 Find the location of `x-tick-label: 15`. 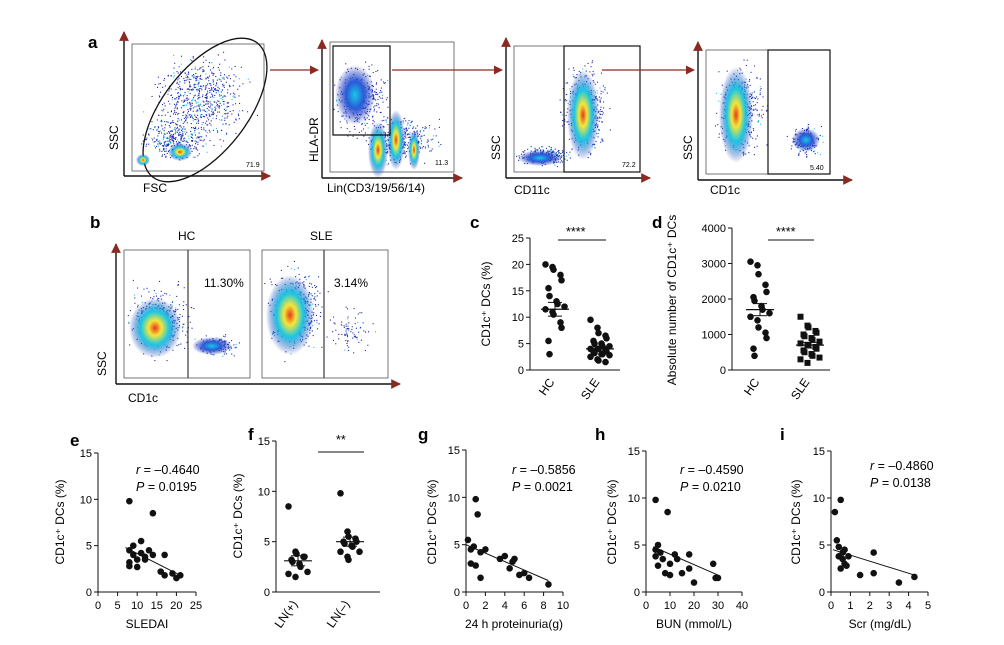

x-tick-label: 15 is located at coordinates (157, 606).